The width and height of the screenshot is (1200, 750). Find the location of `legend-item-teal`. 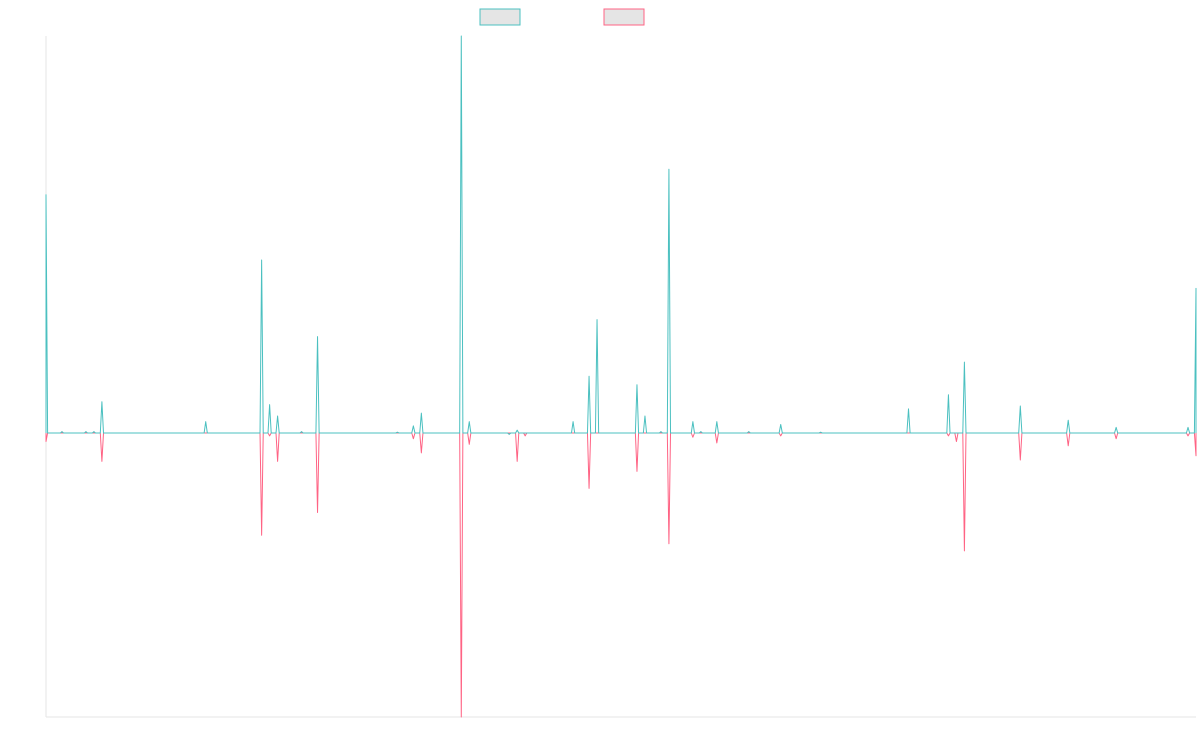

legend-item-teal is located at coordinates (500, 17).